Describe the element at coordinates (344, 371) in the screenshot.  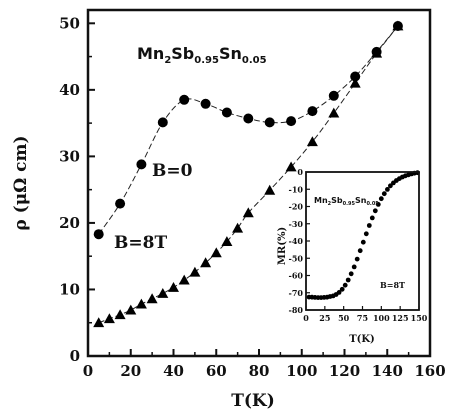
I see `x-tick-label: 120` at that location.